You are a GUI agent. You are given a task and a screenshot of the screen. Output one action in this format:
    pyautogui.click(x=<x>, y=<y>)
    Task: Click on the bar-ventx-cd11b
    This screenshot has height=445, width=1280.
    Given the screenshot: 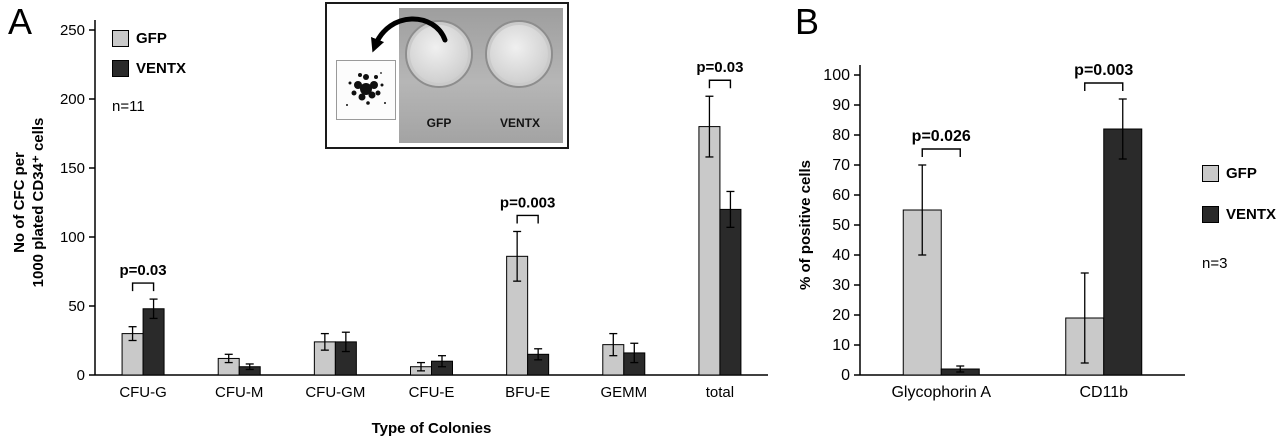 What is the action you would take?
    pyautogui.click(x=1123, y=252)
    